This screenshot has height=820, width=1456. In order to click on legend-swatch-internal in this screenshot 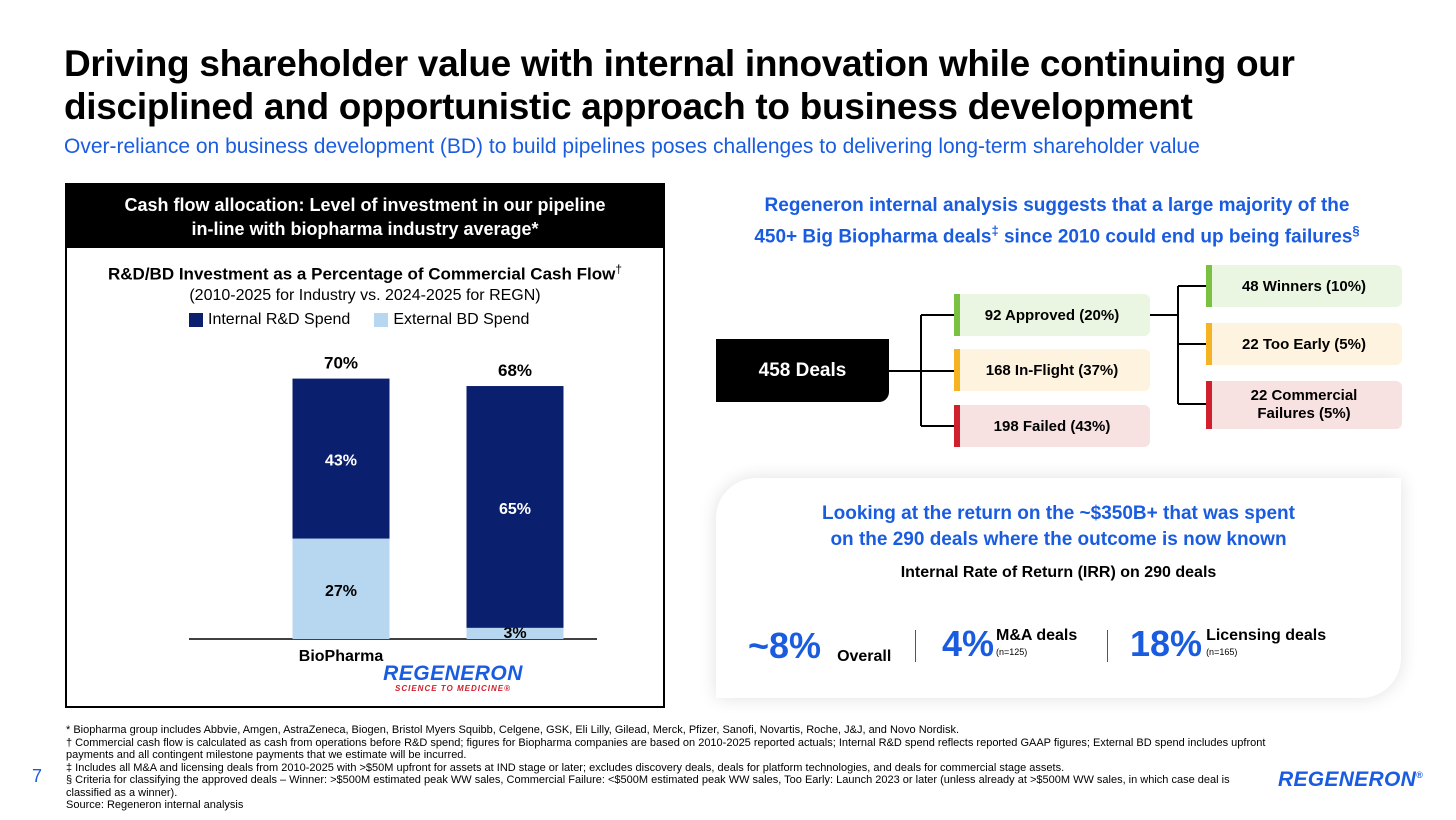, I will do `click(196, 320)`.